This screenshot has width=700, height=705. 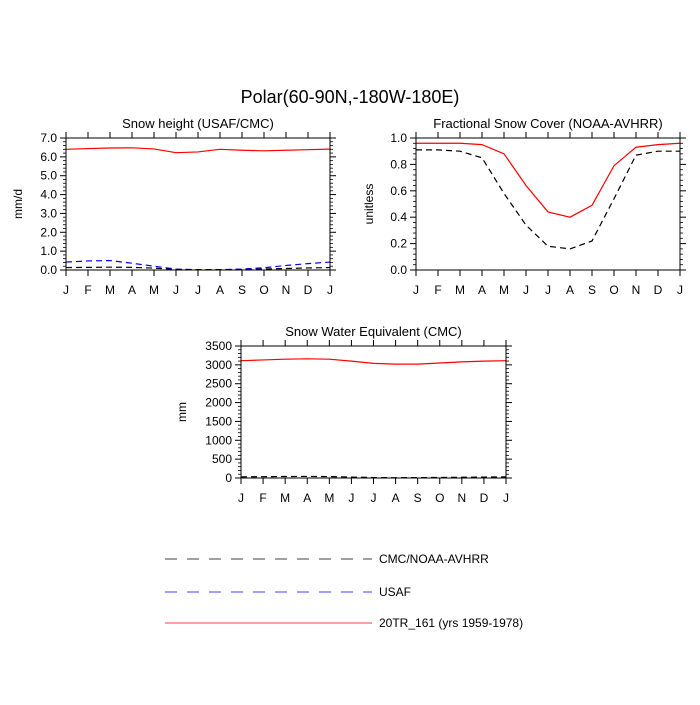 What do you see at coordinates (434, 559) in the screenshot?
I see `legend-label: CMC/NOAA-AVHRR` at bounding box center [434, 559].